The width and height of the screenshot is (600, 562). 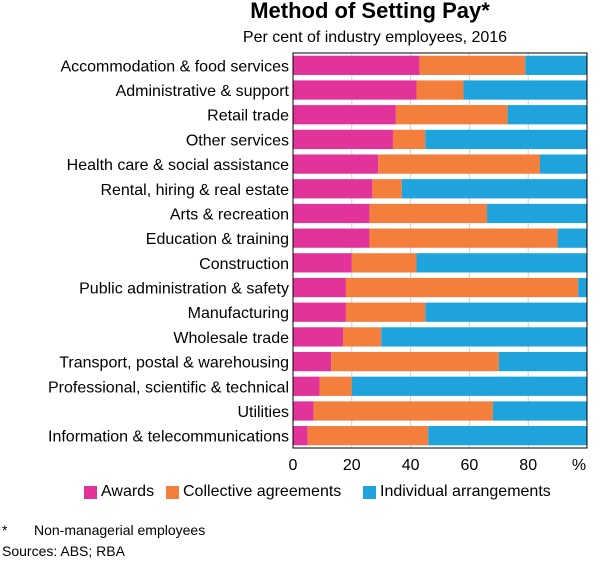 I want to click on x-tick-label: 0, so click(x=293, y=465).